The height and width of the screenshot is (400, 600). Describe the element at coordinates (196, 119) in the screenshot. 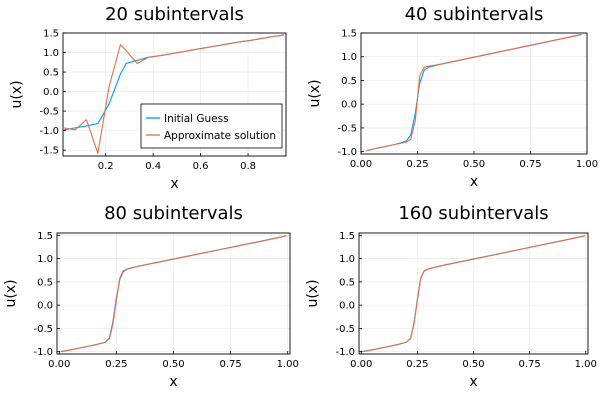

I see `legend-entry-1: Initial Guess` at that location.